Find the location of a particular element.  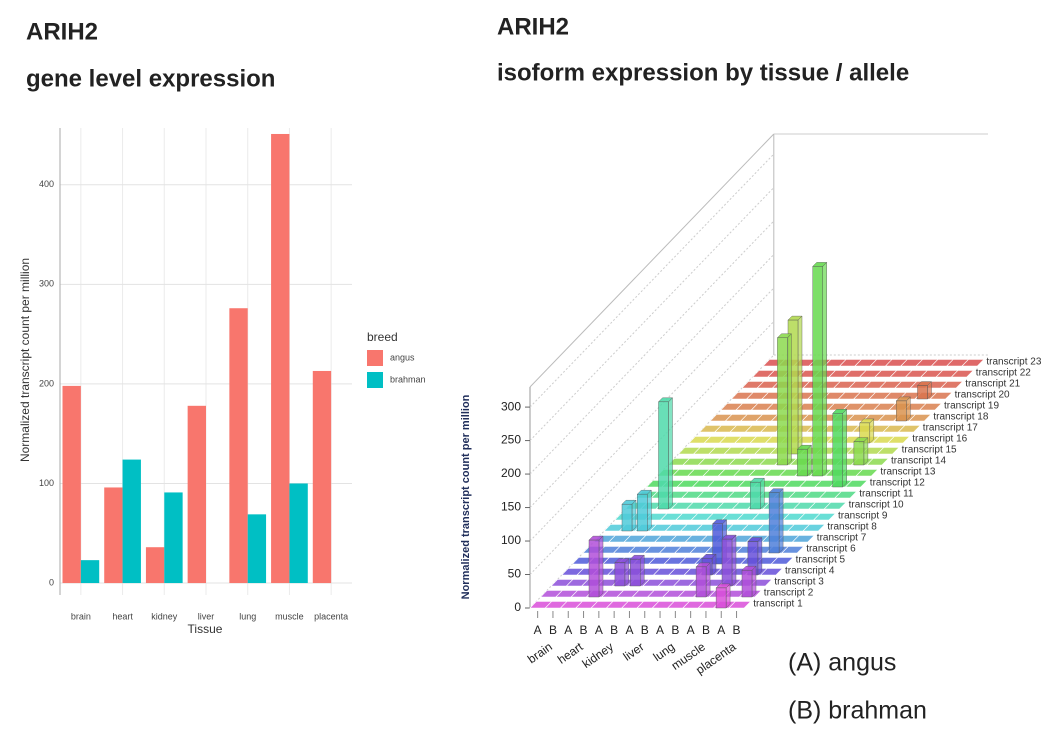

note: (A) angus is located at coordinates (842, 663).